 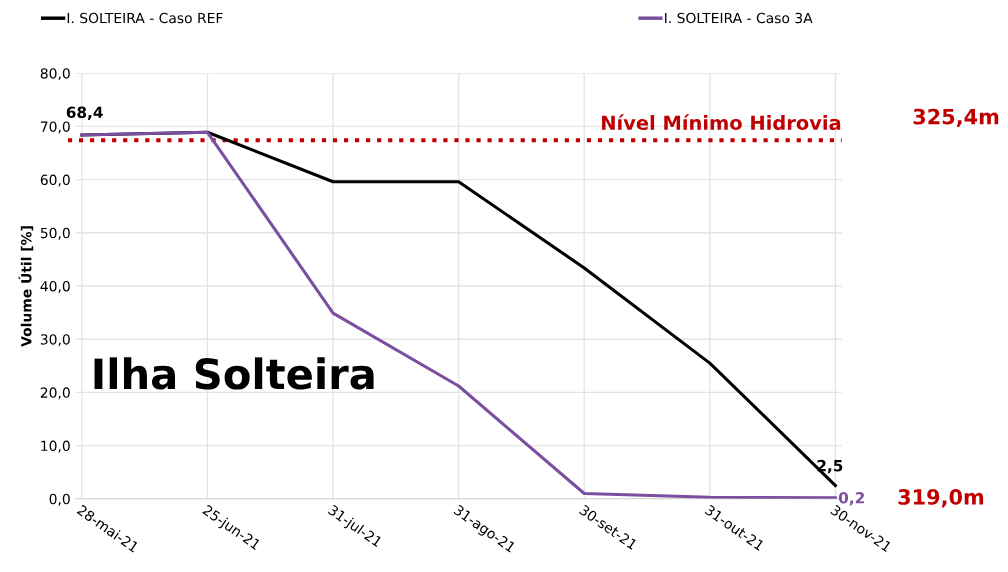 I want to click on data-label: 2,5, so click(x=830, y=466).